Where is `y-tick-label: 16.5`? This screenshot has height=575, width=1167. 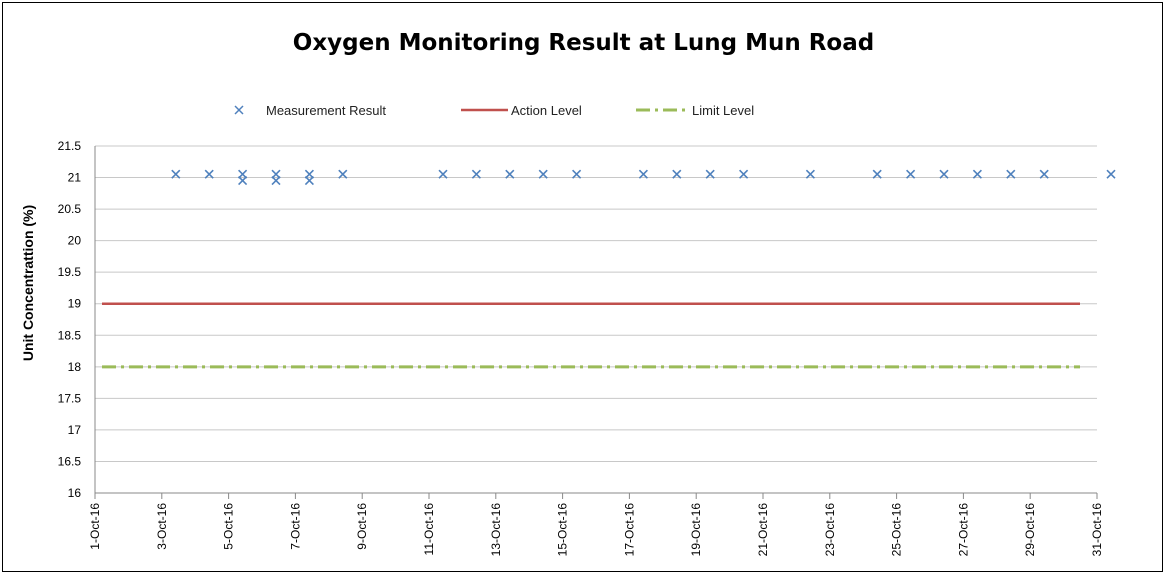 y-tick-label: 16.5 is located at coordinates (70, 461).